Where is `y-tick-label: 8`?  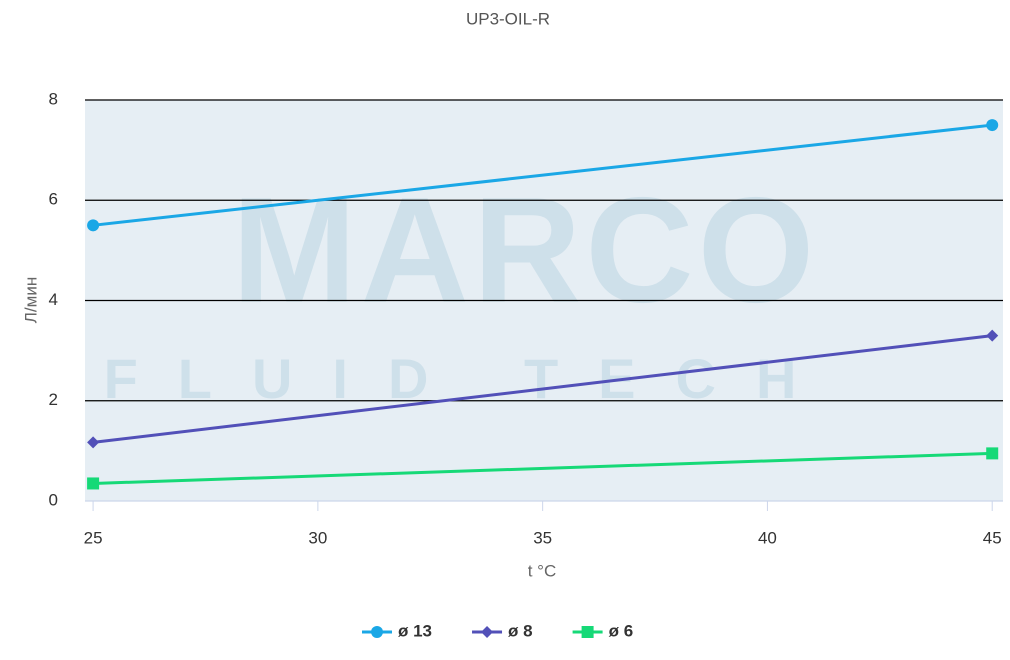
y-tick-label: 8 is located at coordinates (53, 98).